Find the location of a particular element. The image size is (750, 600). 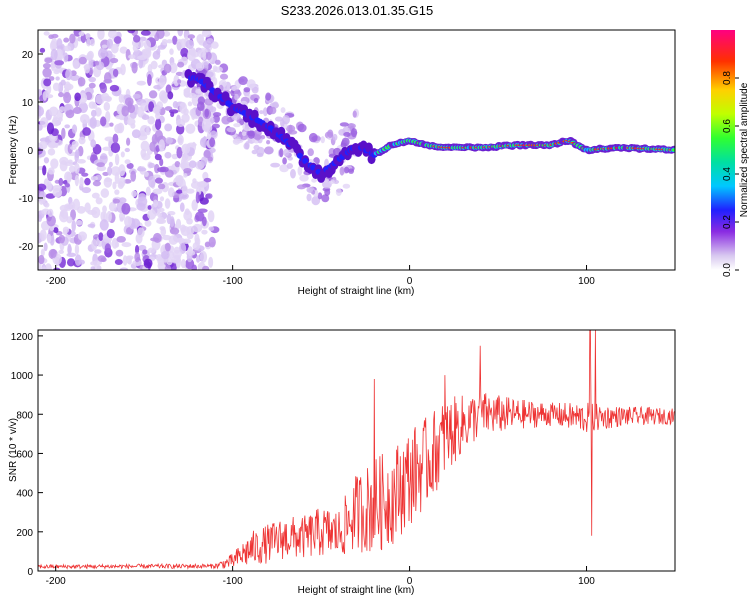

colorbar-tick-label: 0.0 is located at coordinates (727, 270).